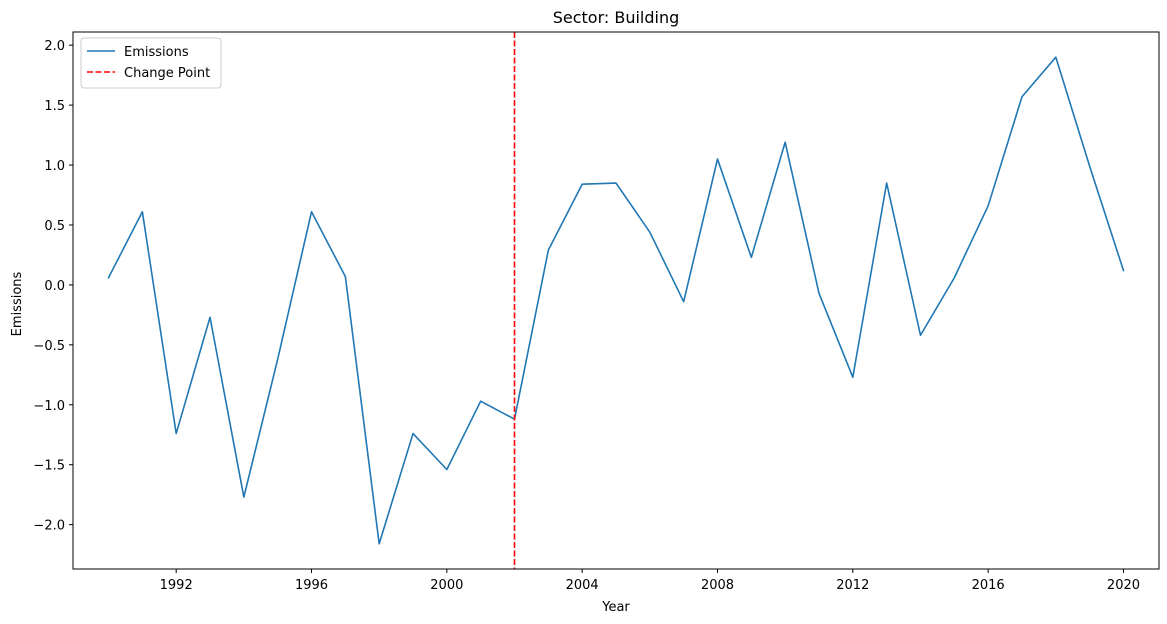 The image size is (1167, 624). What do you see at coordinates (54, 226) in the screenshot?
I see `y-tick-label: 0.5` at bounding box center [54, 226].